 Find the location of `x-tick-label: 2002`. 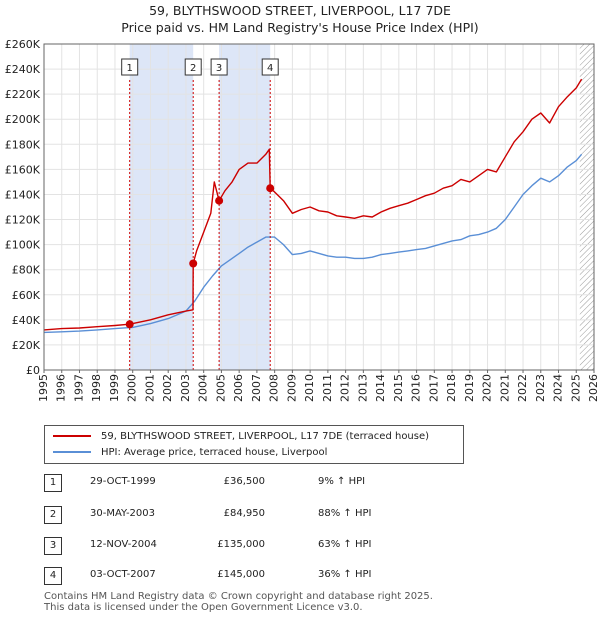

x-tick-label: 2002 is located at coordinates (167, 388).